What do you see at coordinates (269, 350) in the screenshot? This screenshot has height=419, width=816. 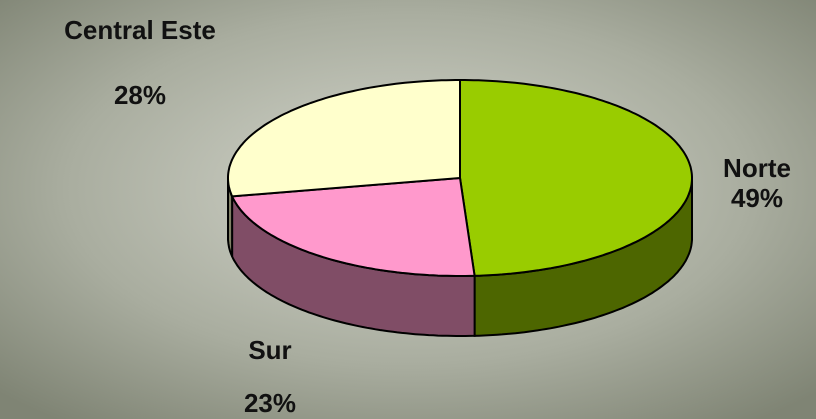 I see `category-label: Sur` at bounding box center [269, 350].